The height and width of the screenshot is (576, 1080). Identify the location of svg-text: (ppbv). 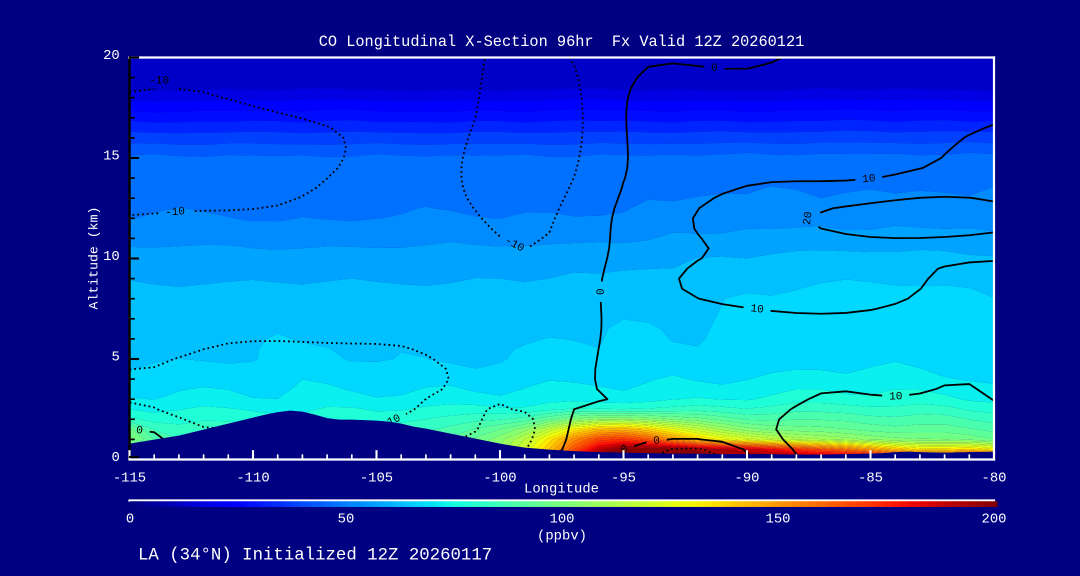
(562, 537).